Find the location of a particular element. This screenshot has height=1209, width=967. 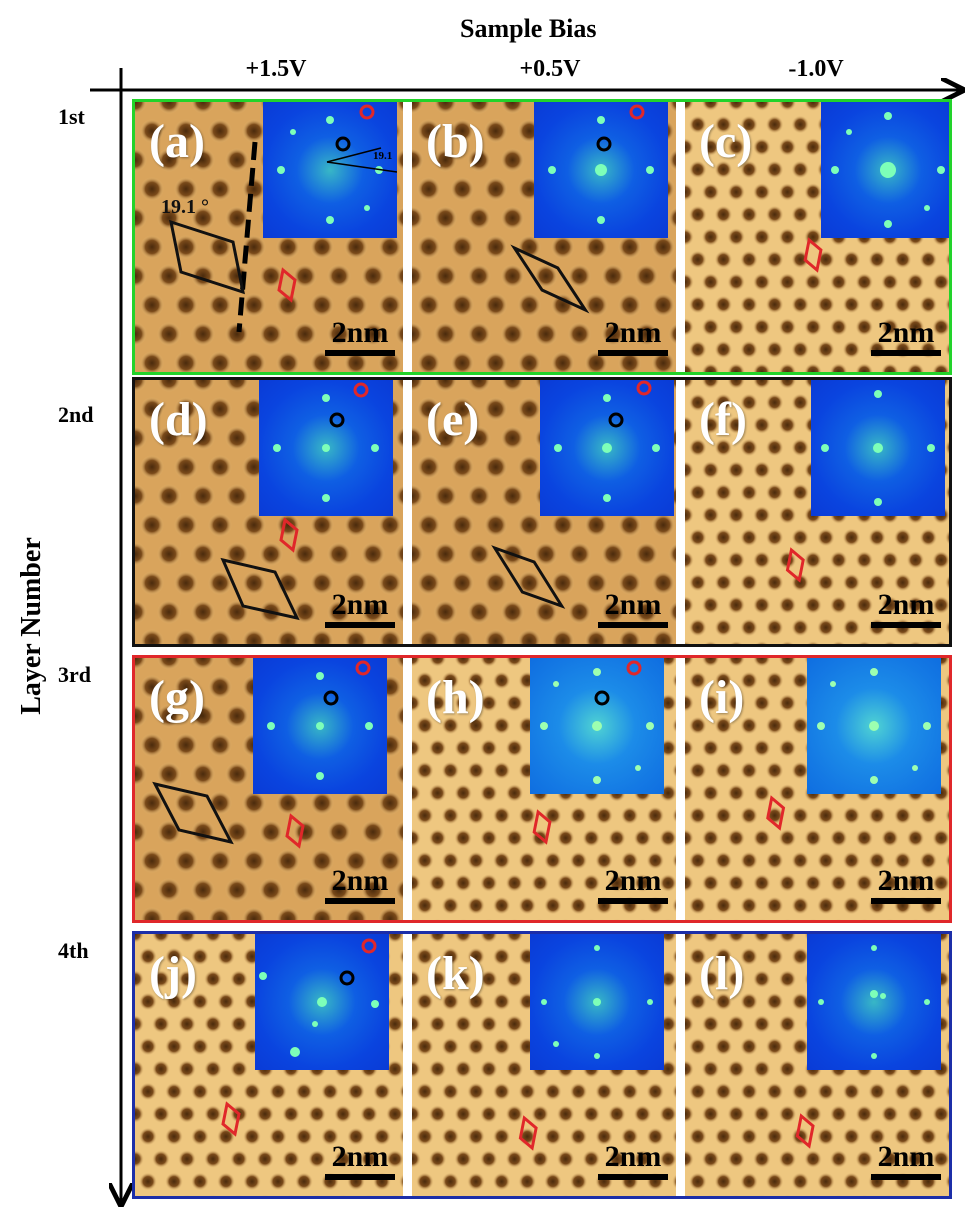

y-axis-title: Layer Number is located at coordinates (31, 626).